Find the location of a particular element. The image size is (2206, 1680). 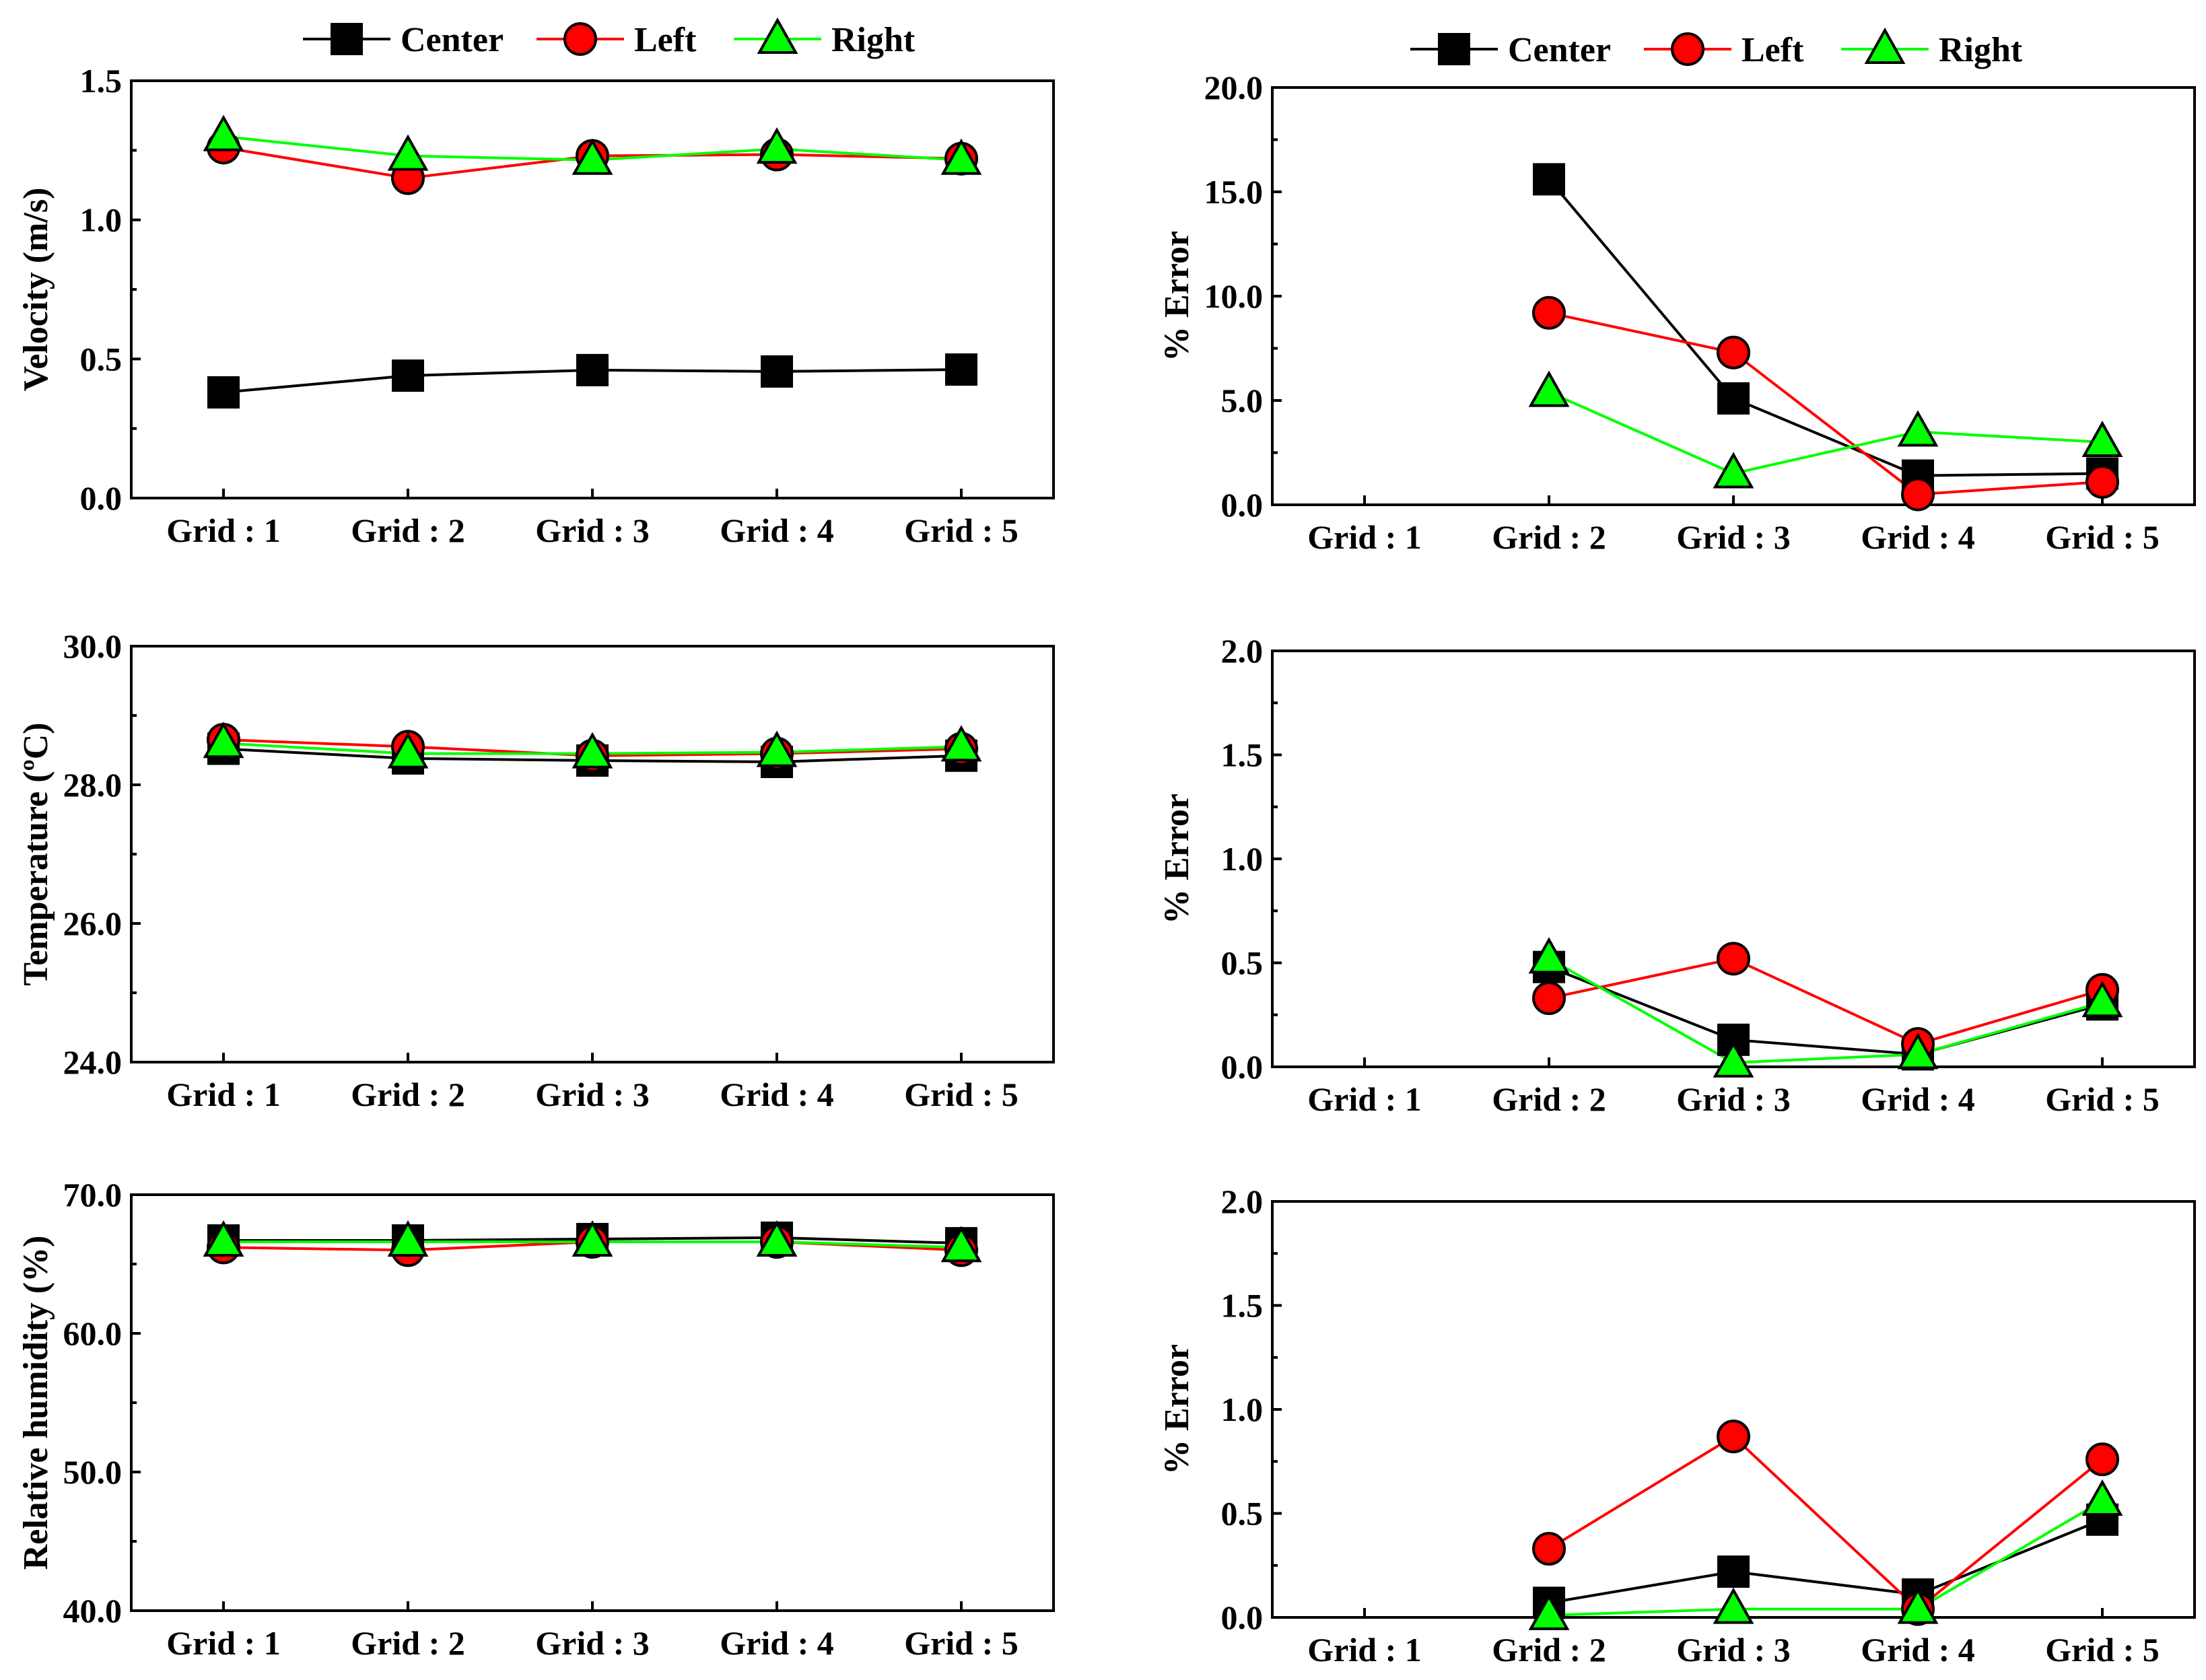

series-line-center is located at coordinates (1825, 328).